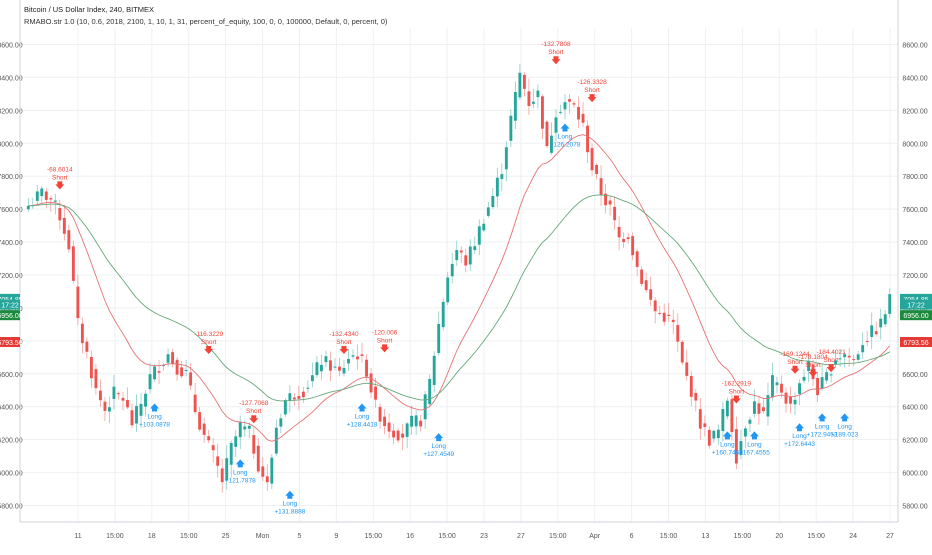 The width and height of the screenshot is (932, 555). Describe the element at coordinates (344, 334) in the screenshot. I see `short-pnl-label: -132.4340` at that location.